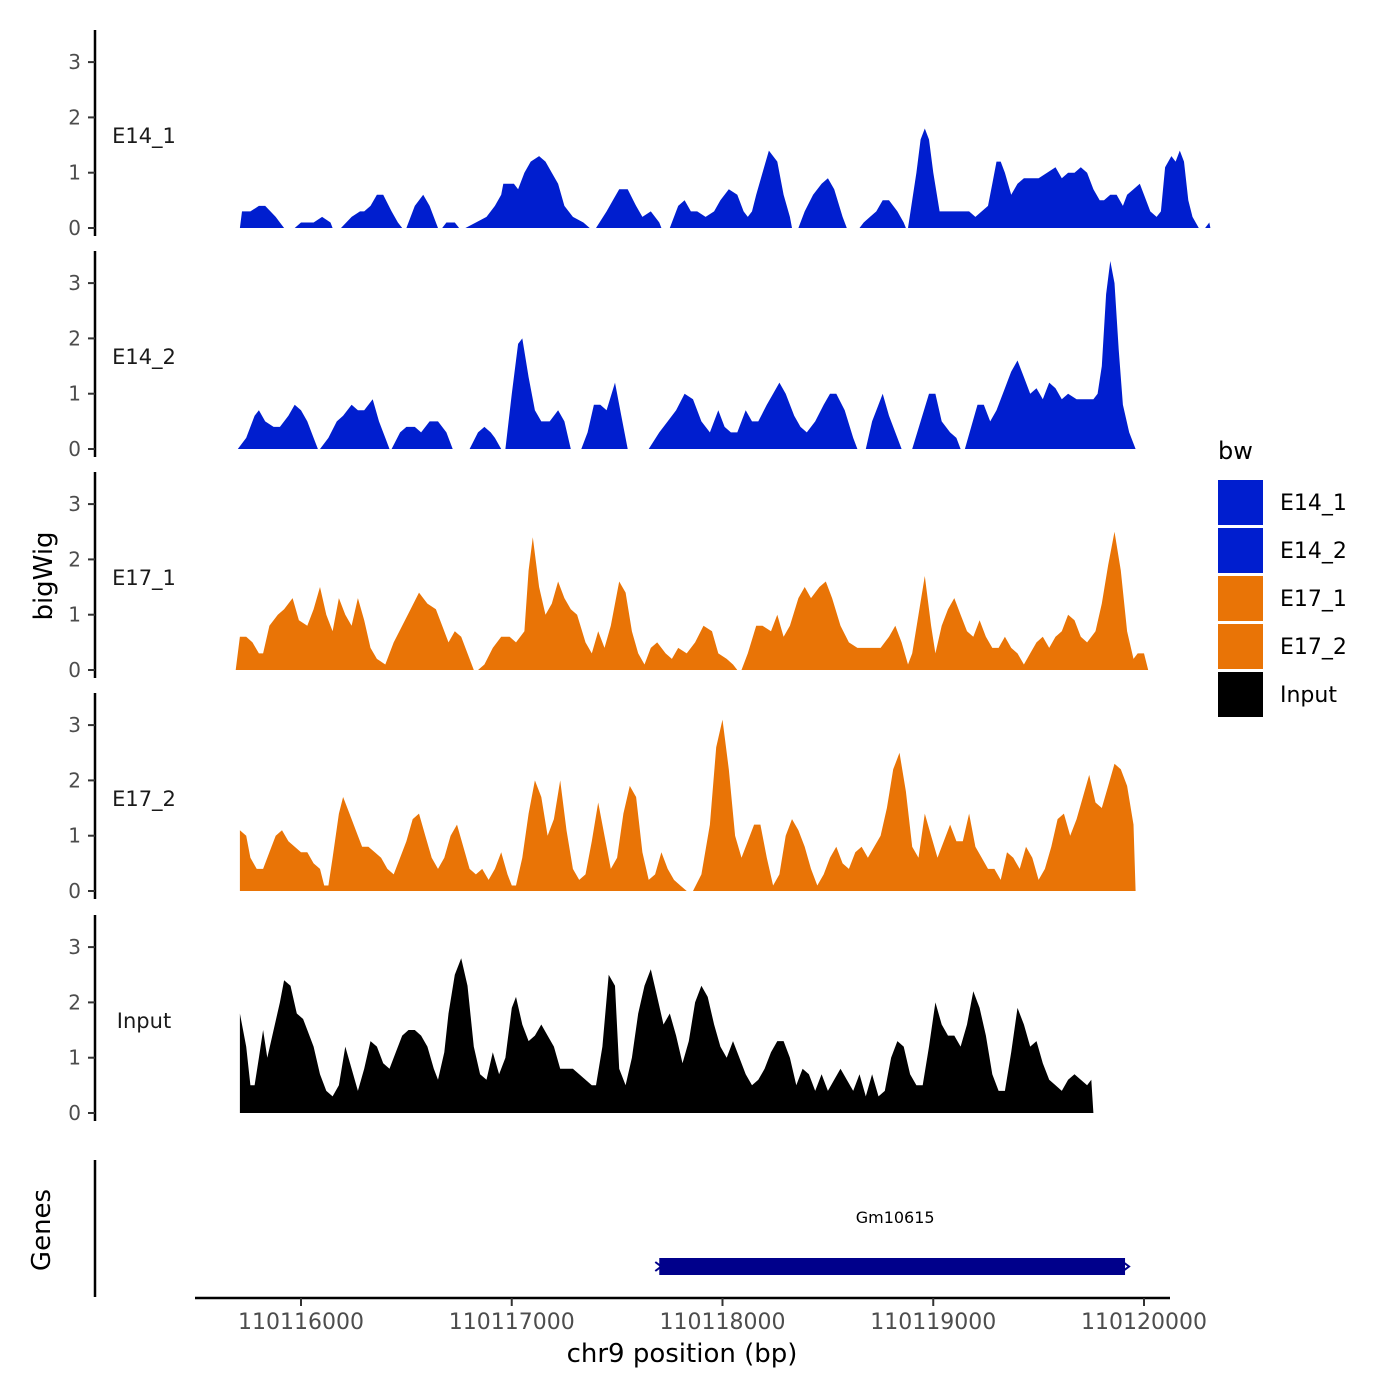 The height and width of the screenshot is (1400, 1400). What do you see at coordinates (1144, 1322) in the screenshot?
I see `x-tick-label: 110120000` at bounding box center [1144, 1322].